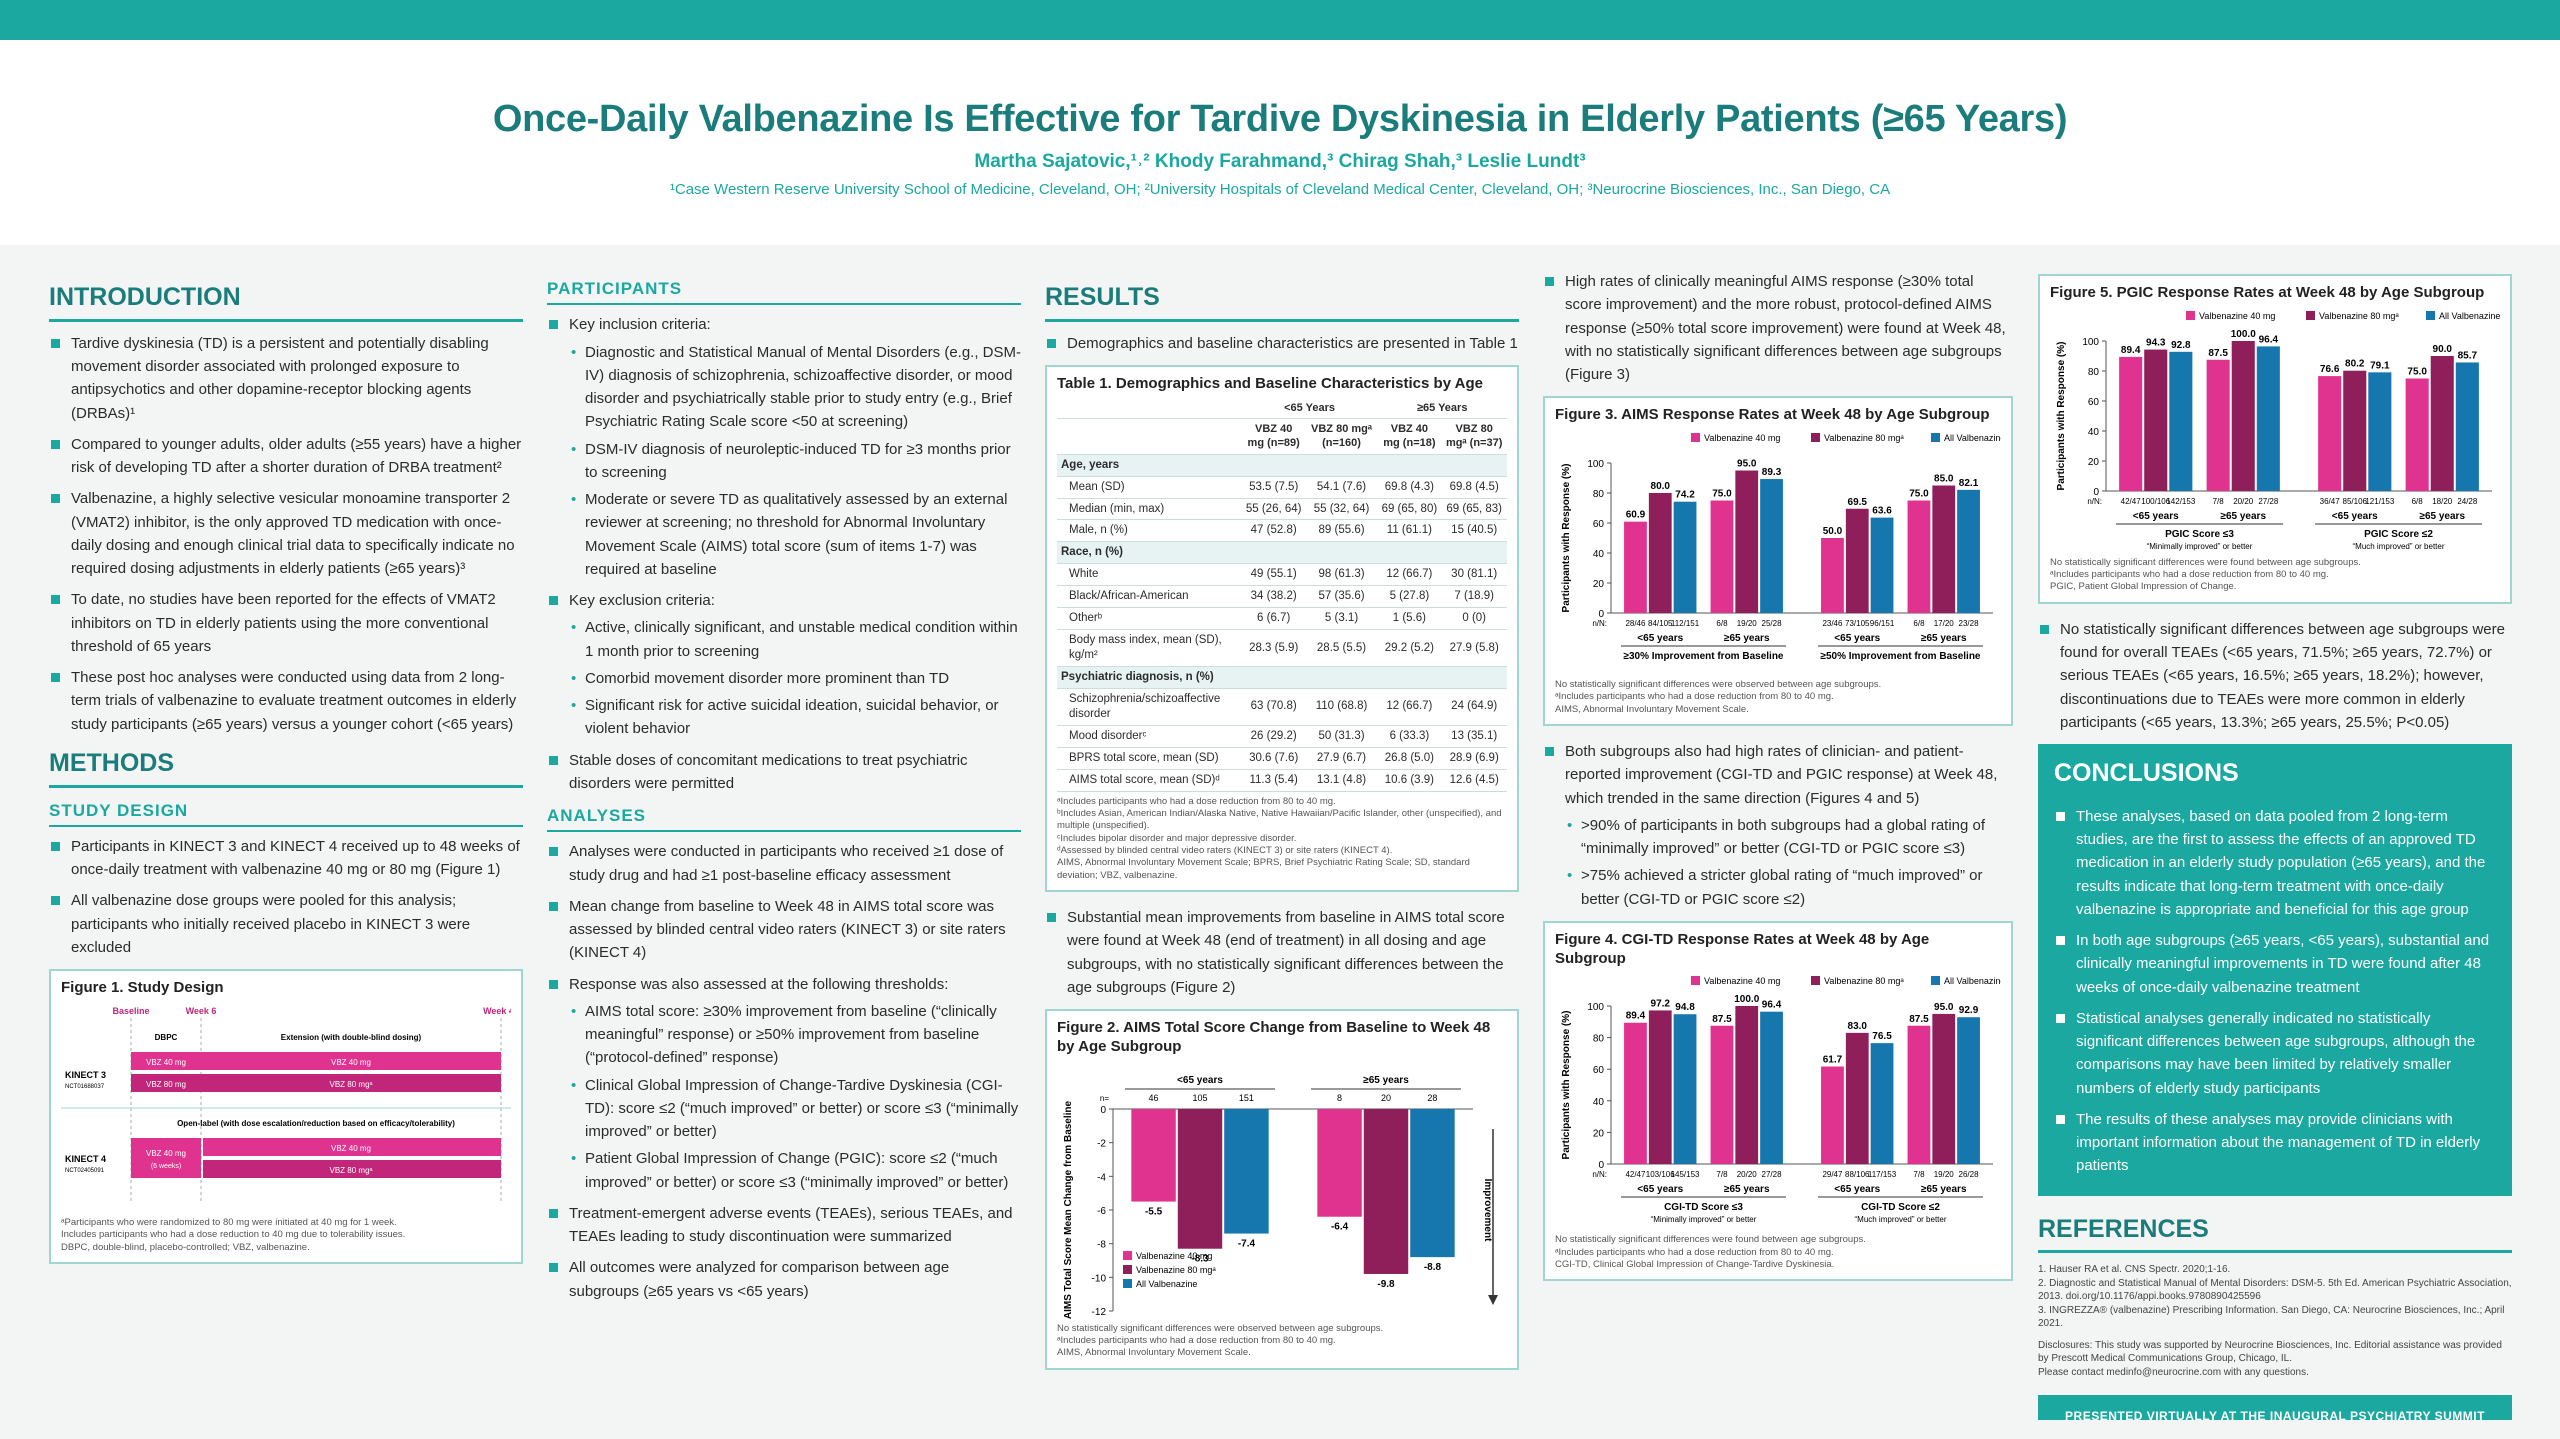 The image size is (2560, 1439). Describe the element at coordinates (1722, 1174) in the screenshot. I see `n-label: 7/8` at that location.